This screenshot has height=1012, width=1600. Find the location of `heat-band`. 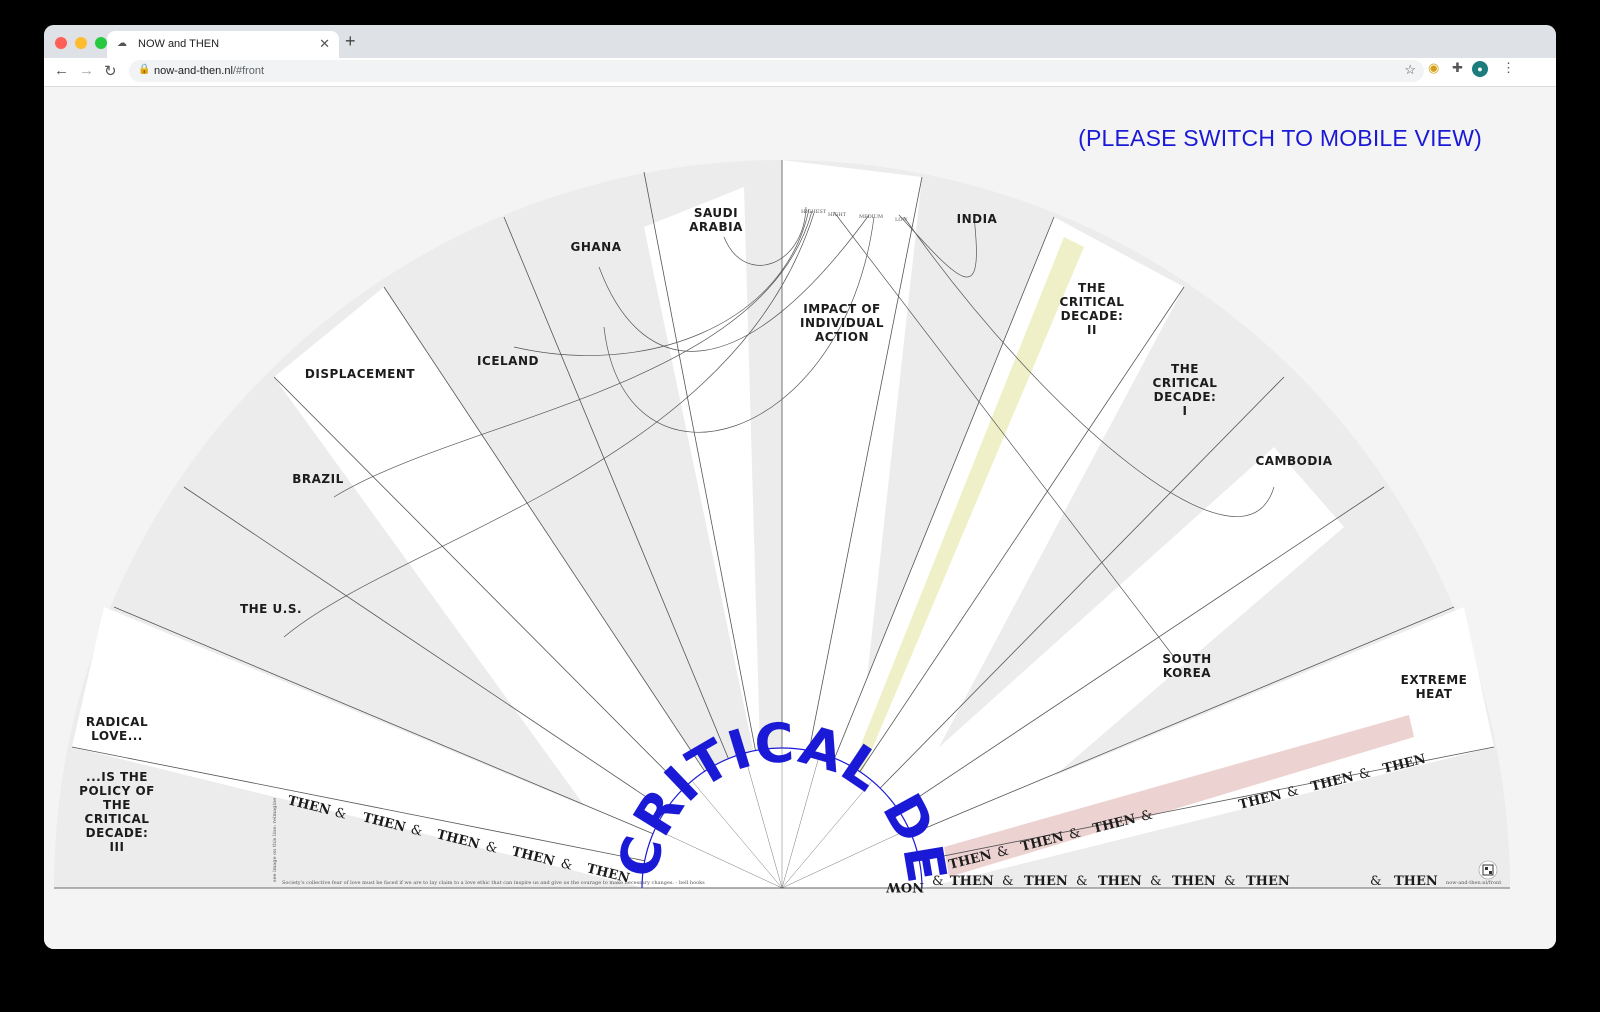

heat-band is located at coordinates (1179, 796).